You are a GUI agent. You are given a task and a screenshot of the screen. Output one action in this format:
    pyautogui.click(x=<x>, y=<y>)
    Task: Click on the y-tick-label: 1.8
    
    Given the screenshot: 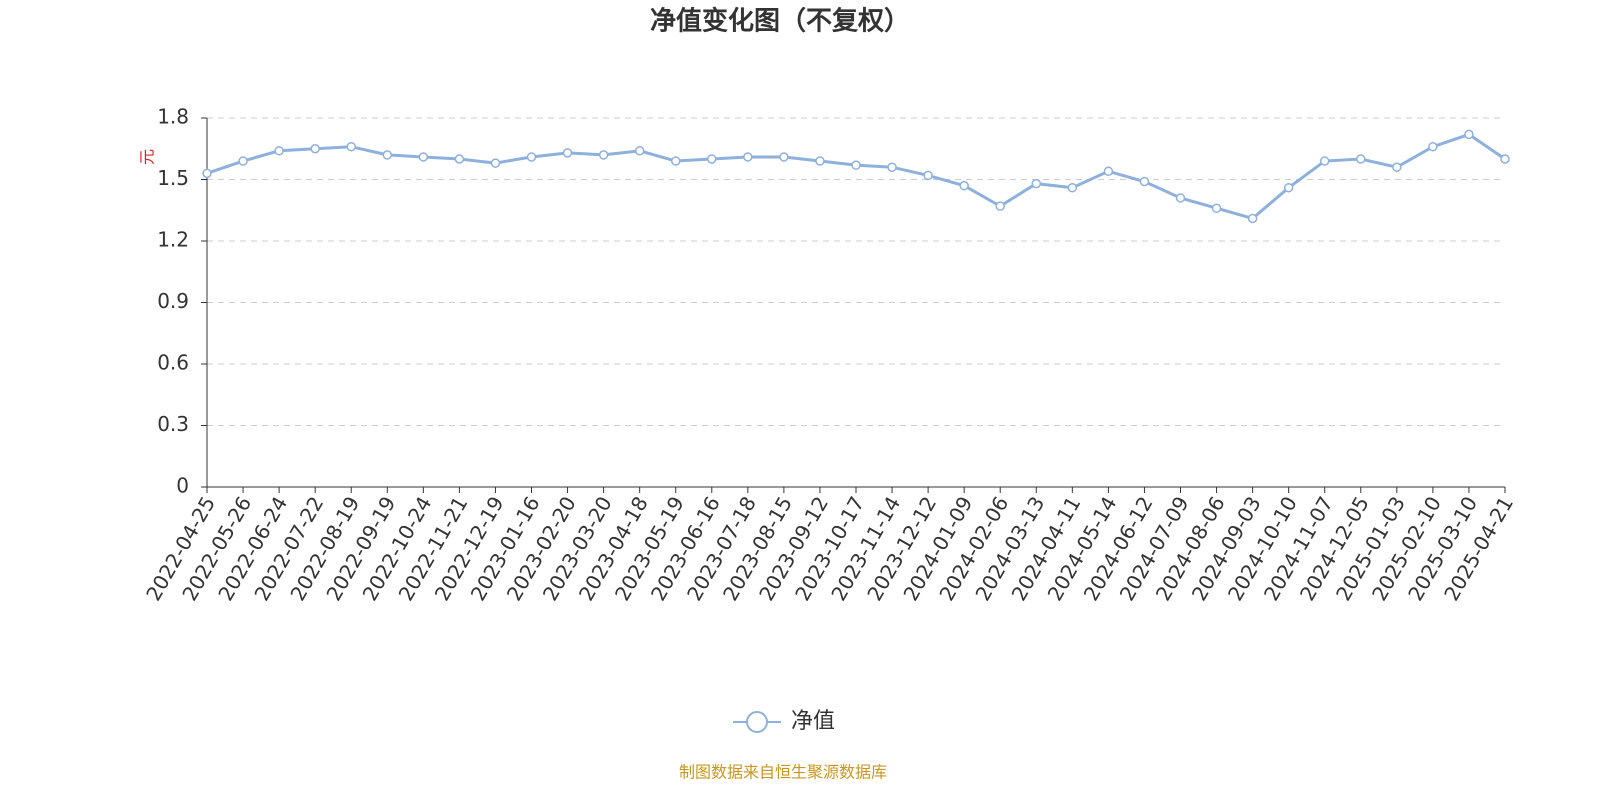 What is the action you would take?
    pyautogui.click(x=173, y=117)
    